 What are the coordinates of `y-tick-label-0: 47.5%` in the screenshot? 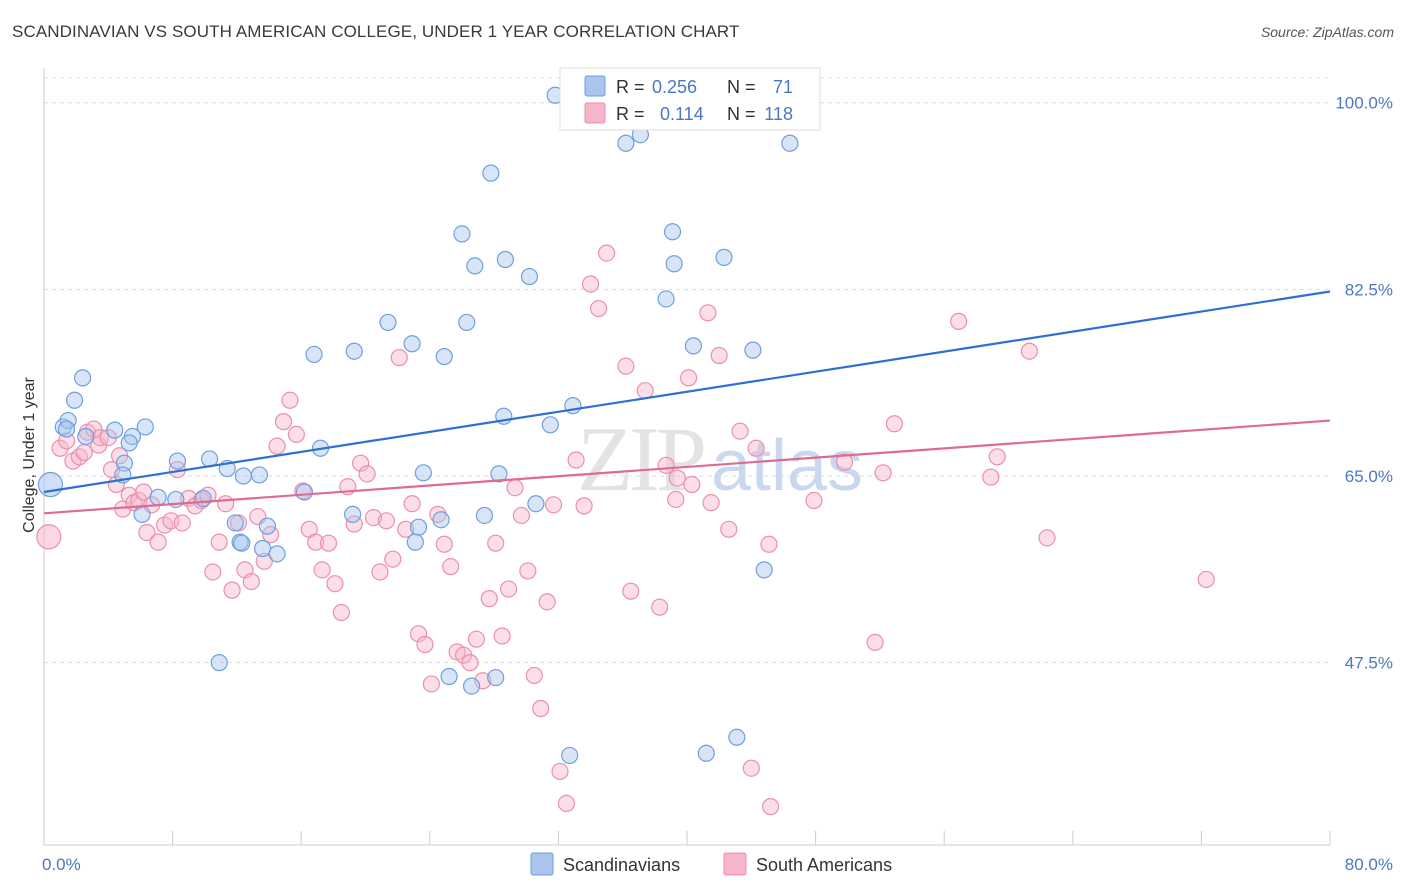 It's located at (1369, 663).